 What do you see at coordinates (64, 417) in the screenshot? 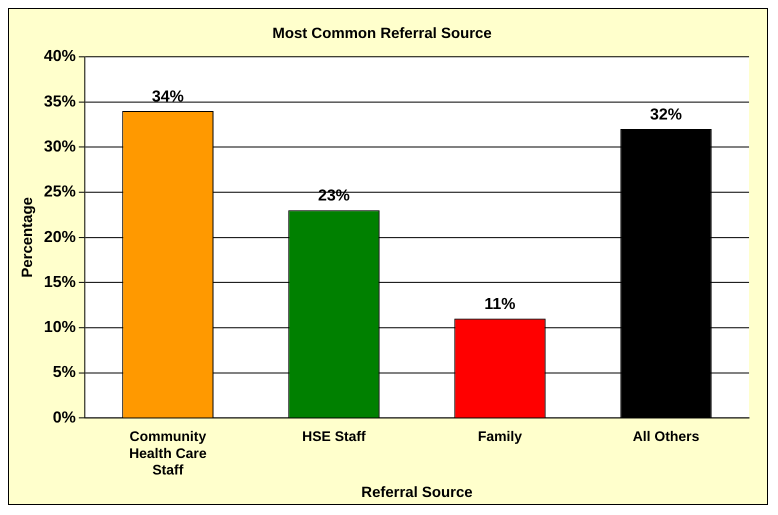
I see `y-tick-label: 0%` at bounding box center [64, 417].